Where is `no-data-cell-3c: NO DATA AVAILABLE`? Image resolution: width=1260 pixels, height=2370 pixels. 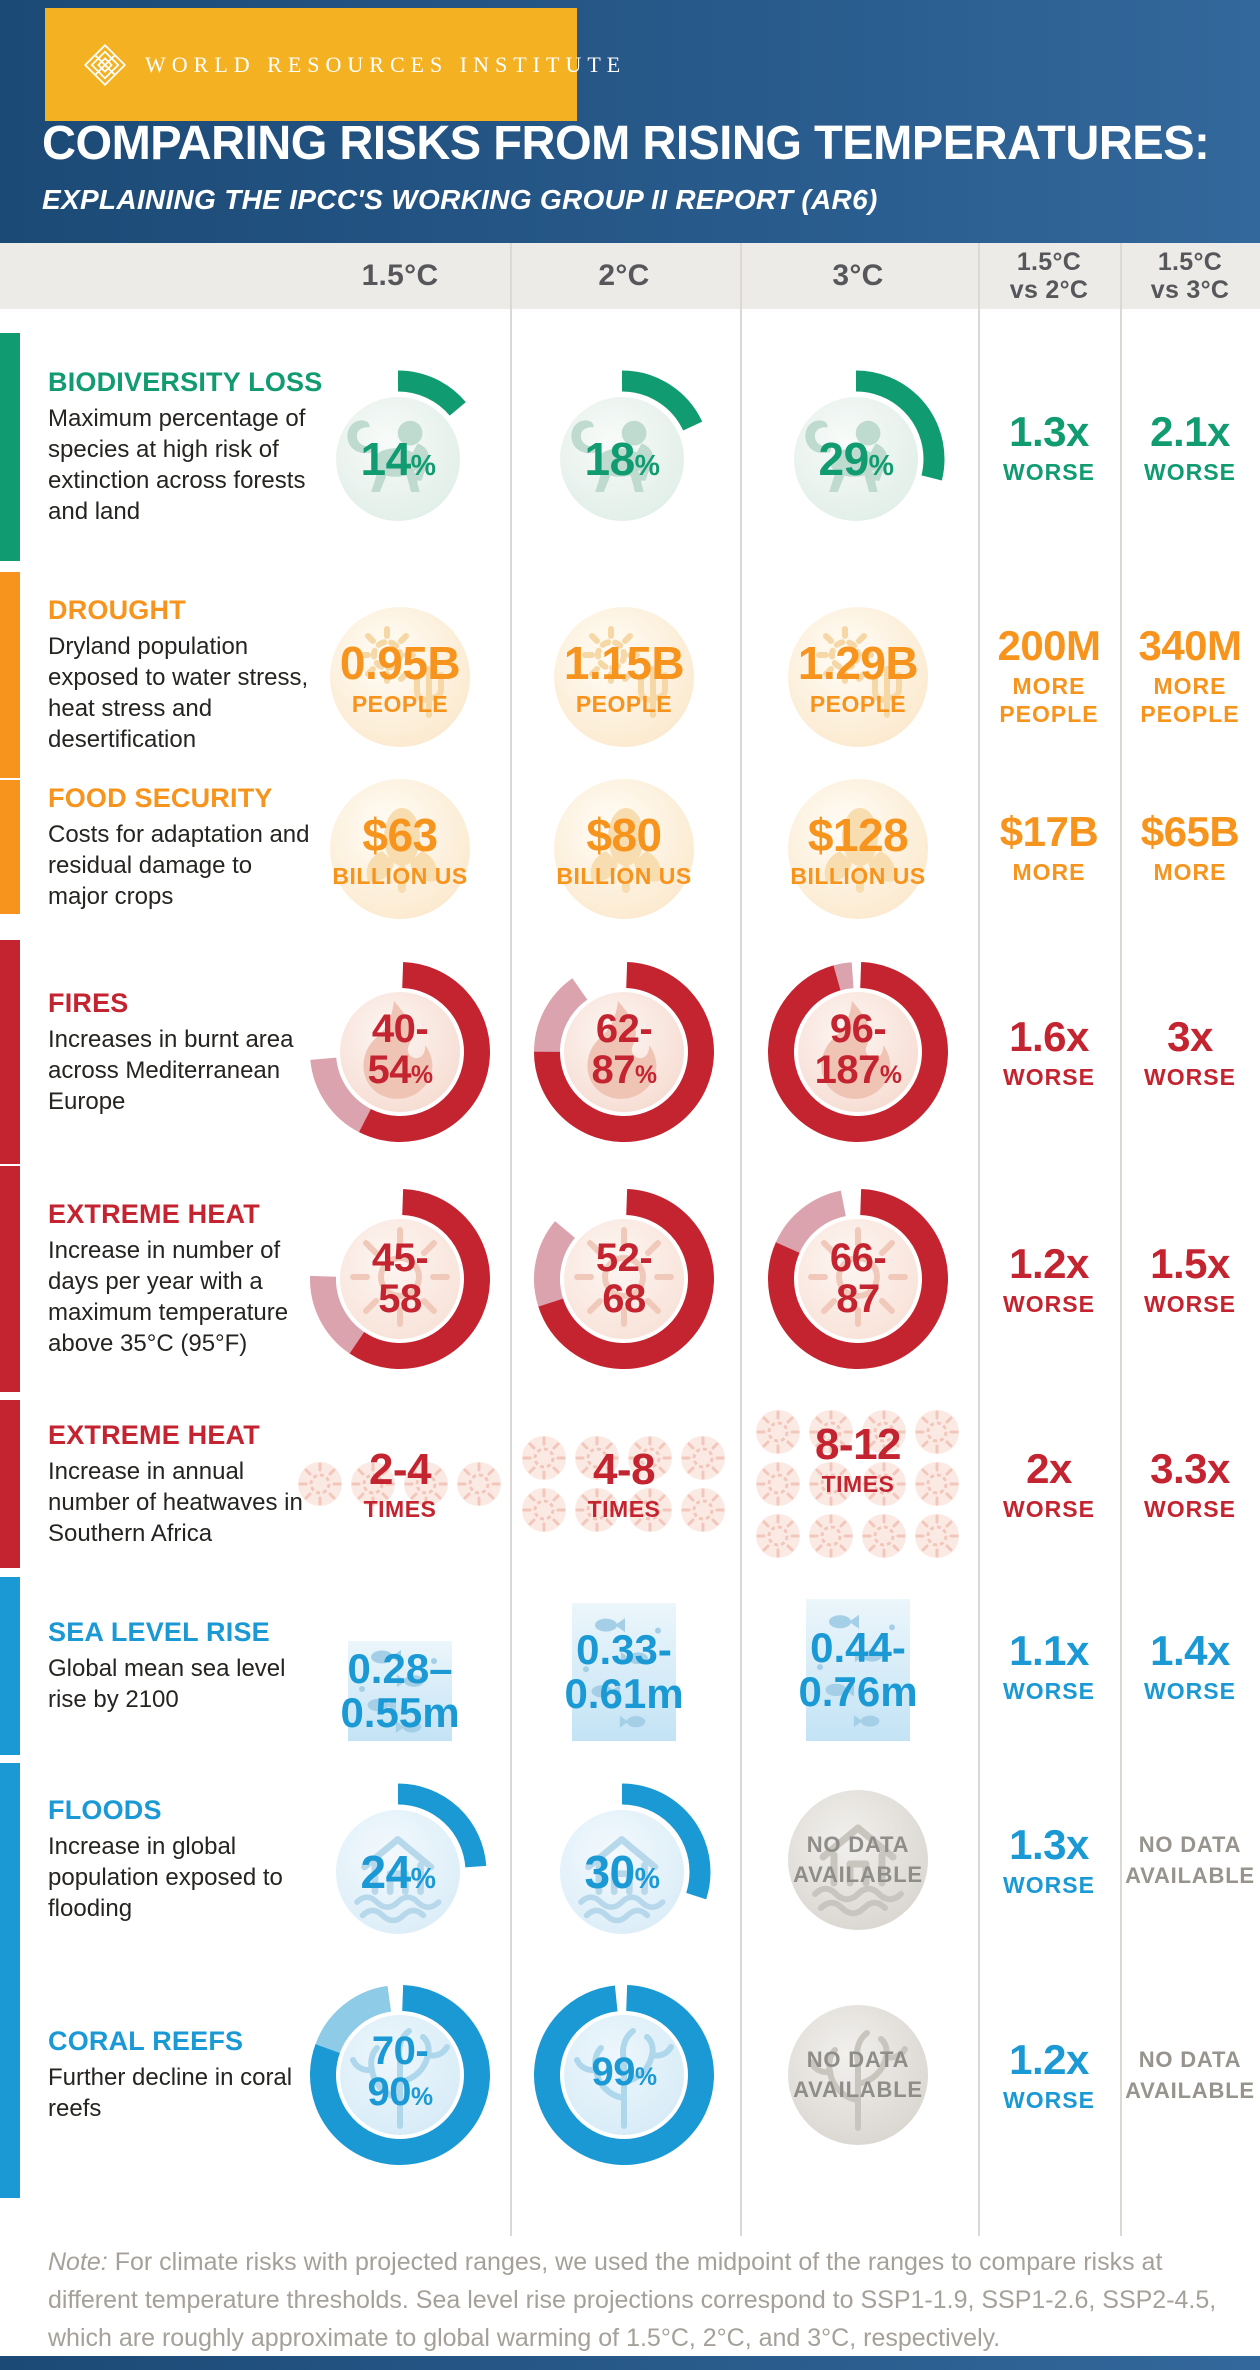
no-data-cell-3c: NO DATA AVAILABLE is located at coordinates (858, 1860).